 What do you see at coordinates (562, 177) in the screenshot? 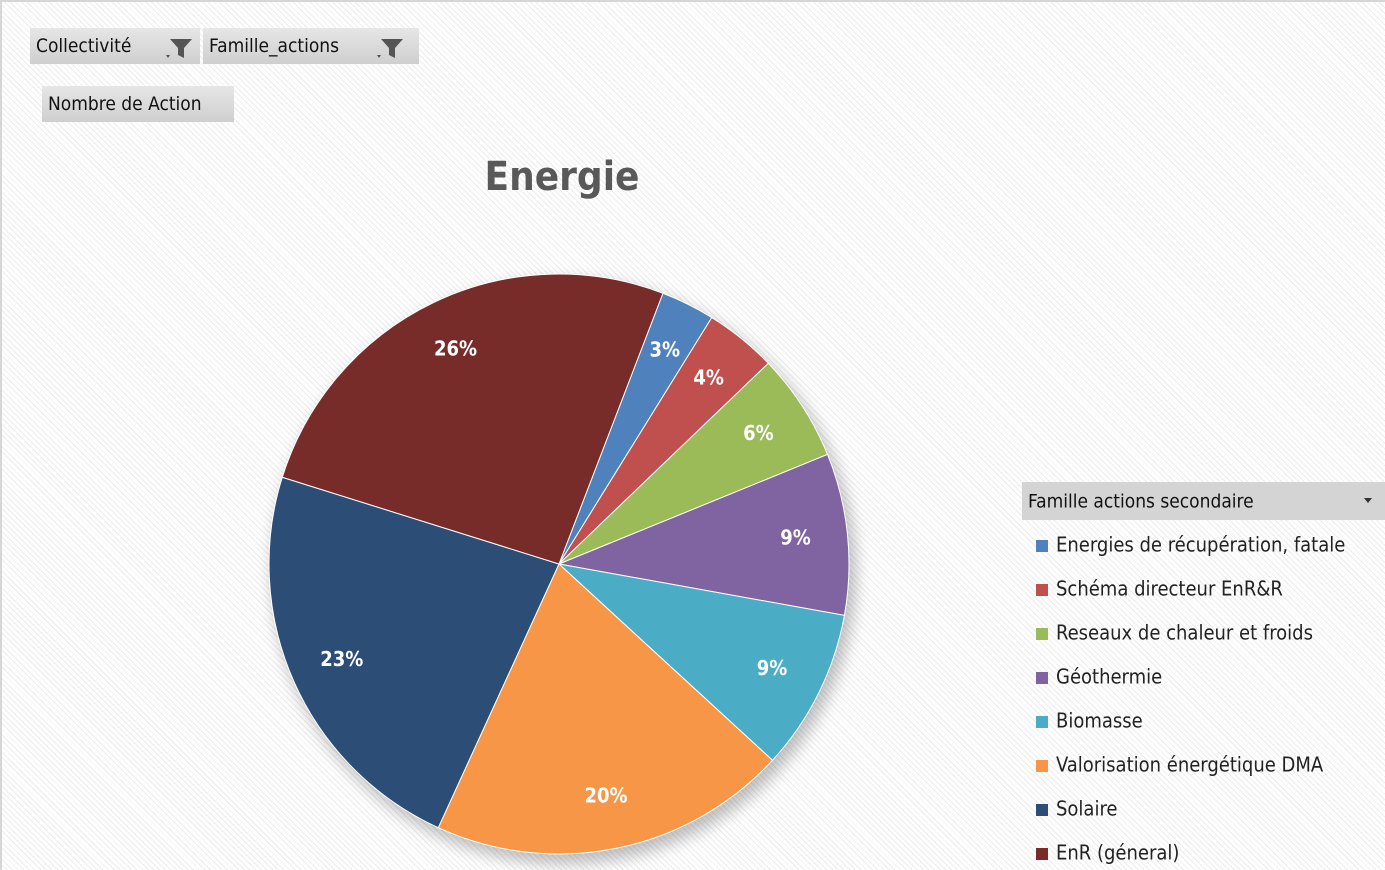
I see `chart-title: Energie` at bounding box center [562, 177].